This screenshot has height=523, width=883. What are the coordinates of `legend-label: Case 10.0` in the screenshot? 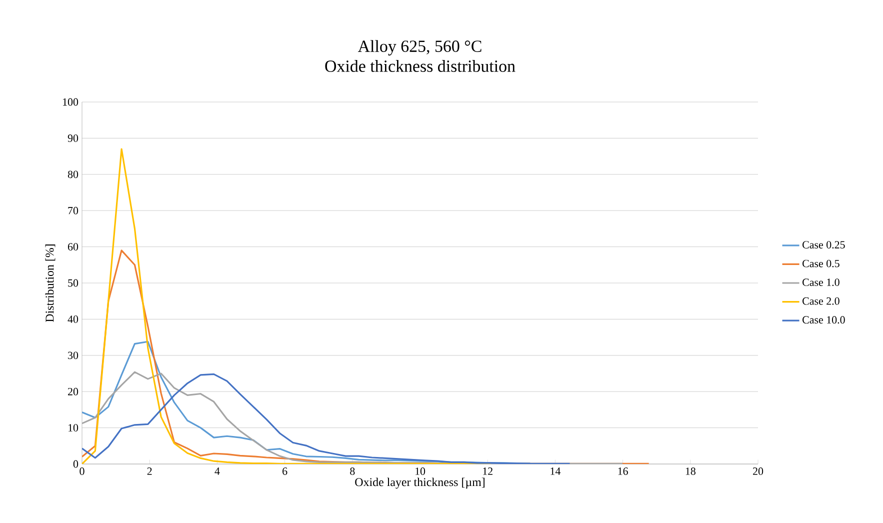 It's located at (823, 320).